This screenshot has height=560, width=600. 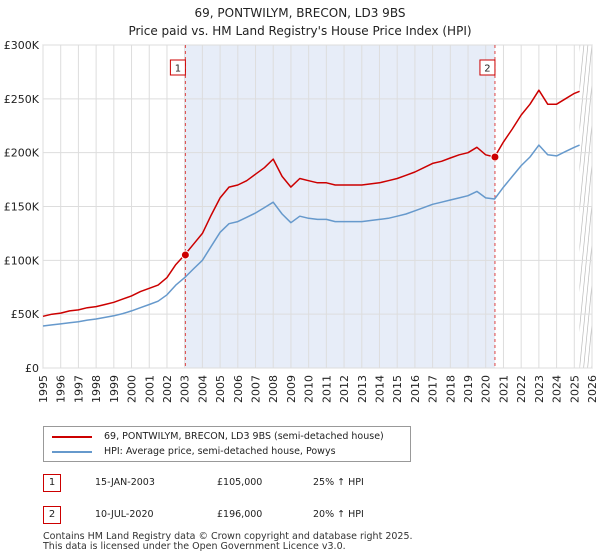 I want to click on sale-price: £105,000, so click(x=240, y=482).